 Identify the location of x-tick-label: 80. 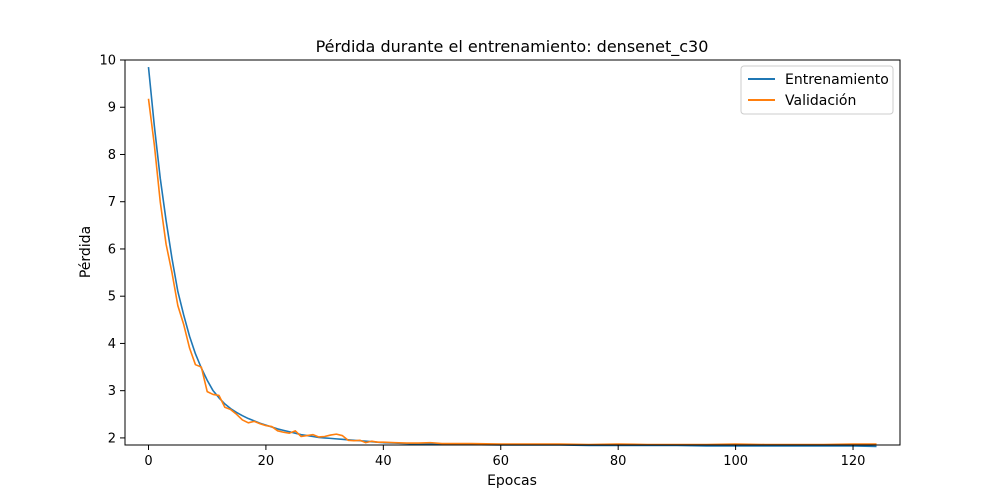
(618, 461).